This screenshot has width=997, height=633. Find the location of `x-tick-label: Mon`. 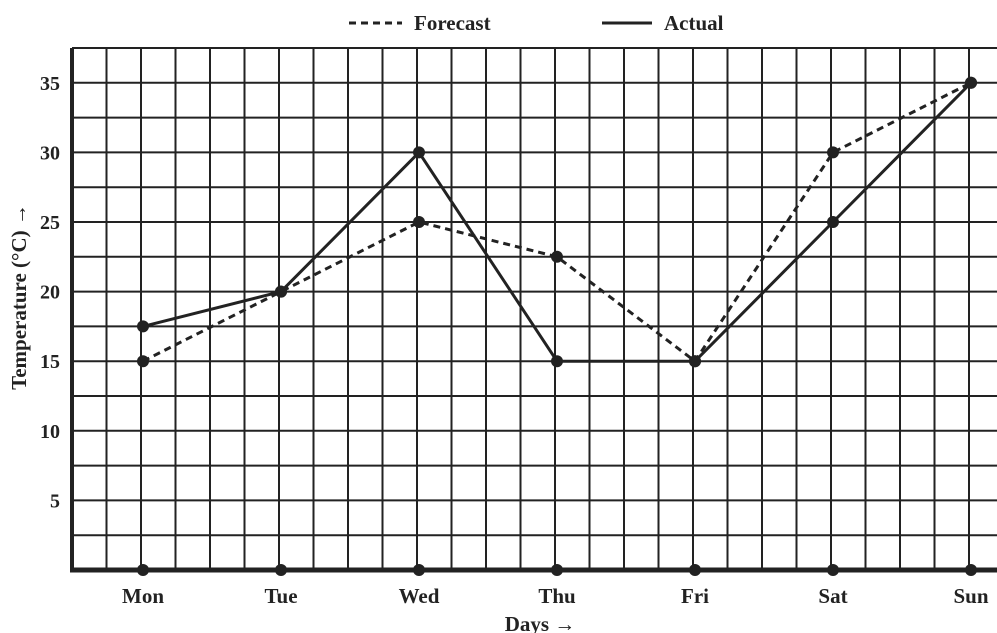

x-tick-label: Mon is located at coordinates (143, 596).